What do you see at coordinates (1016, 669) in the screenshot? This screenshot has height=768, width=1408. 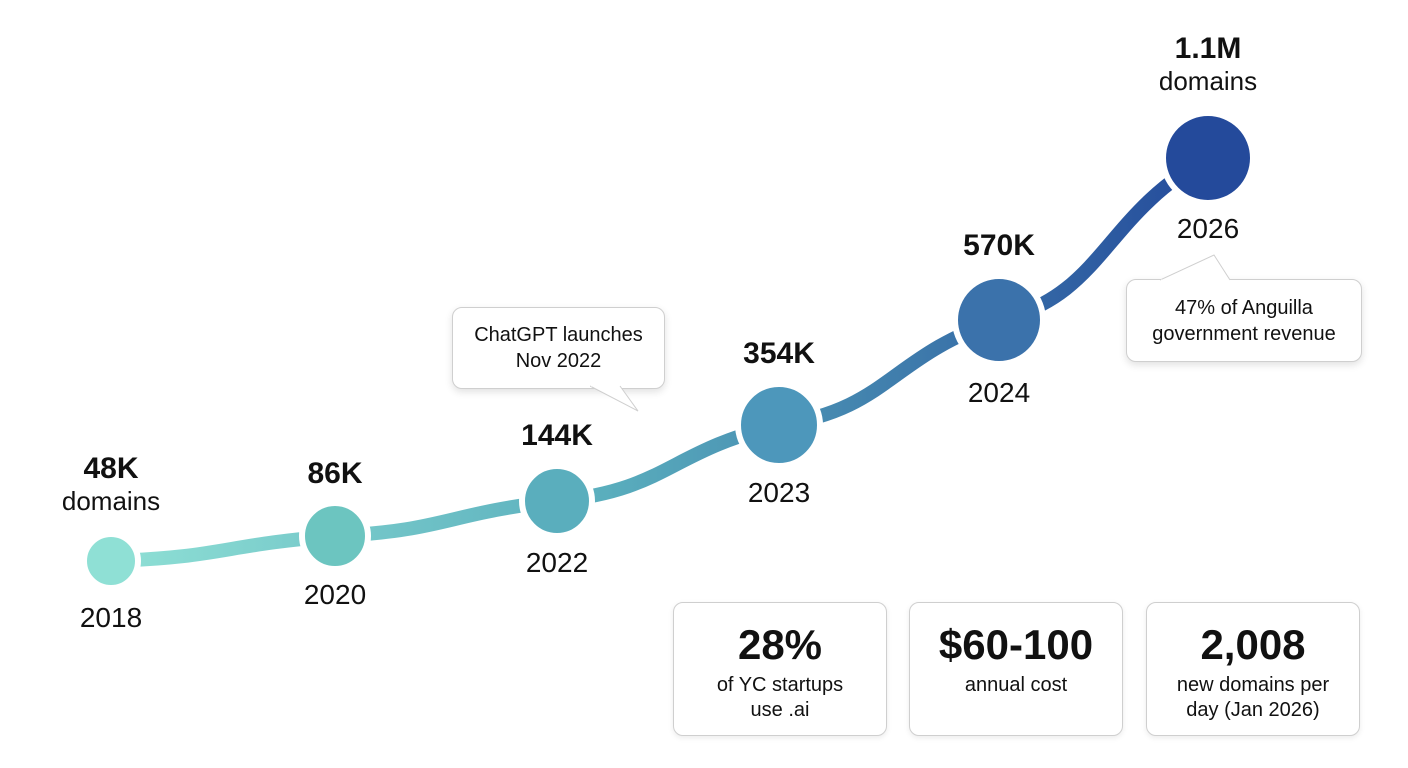 I see `stat-card-cost: $60-100 annual cost` at bounding box center [1016, 669].